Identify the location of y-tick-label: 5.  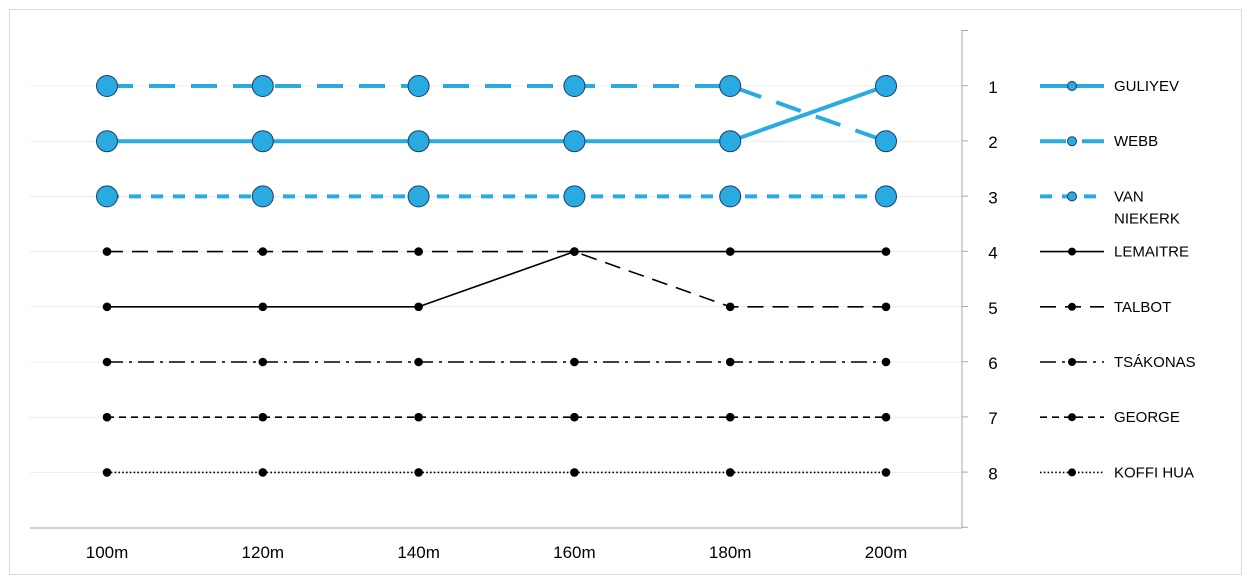
(992, 308).